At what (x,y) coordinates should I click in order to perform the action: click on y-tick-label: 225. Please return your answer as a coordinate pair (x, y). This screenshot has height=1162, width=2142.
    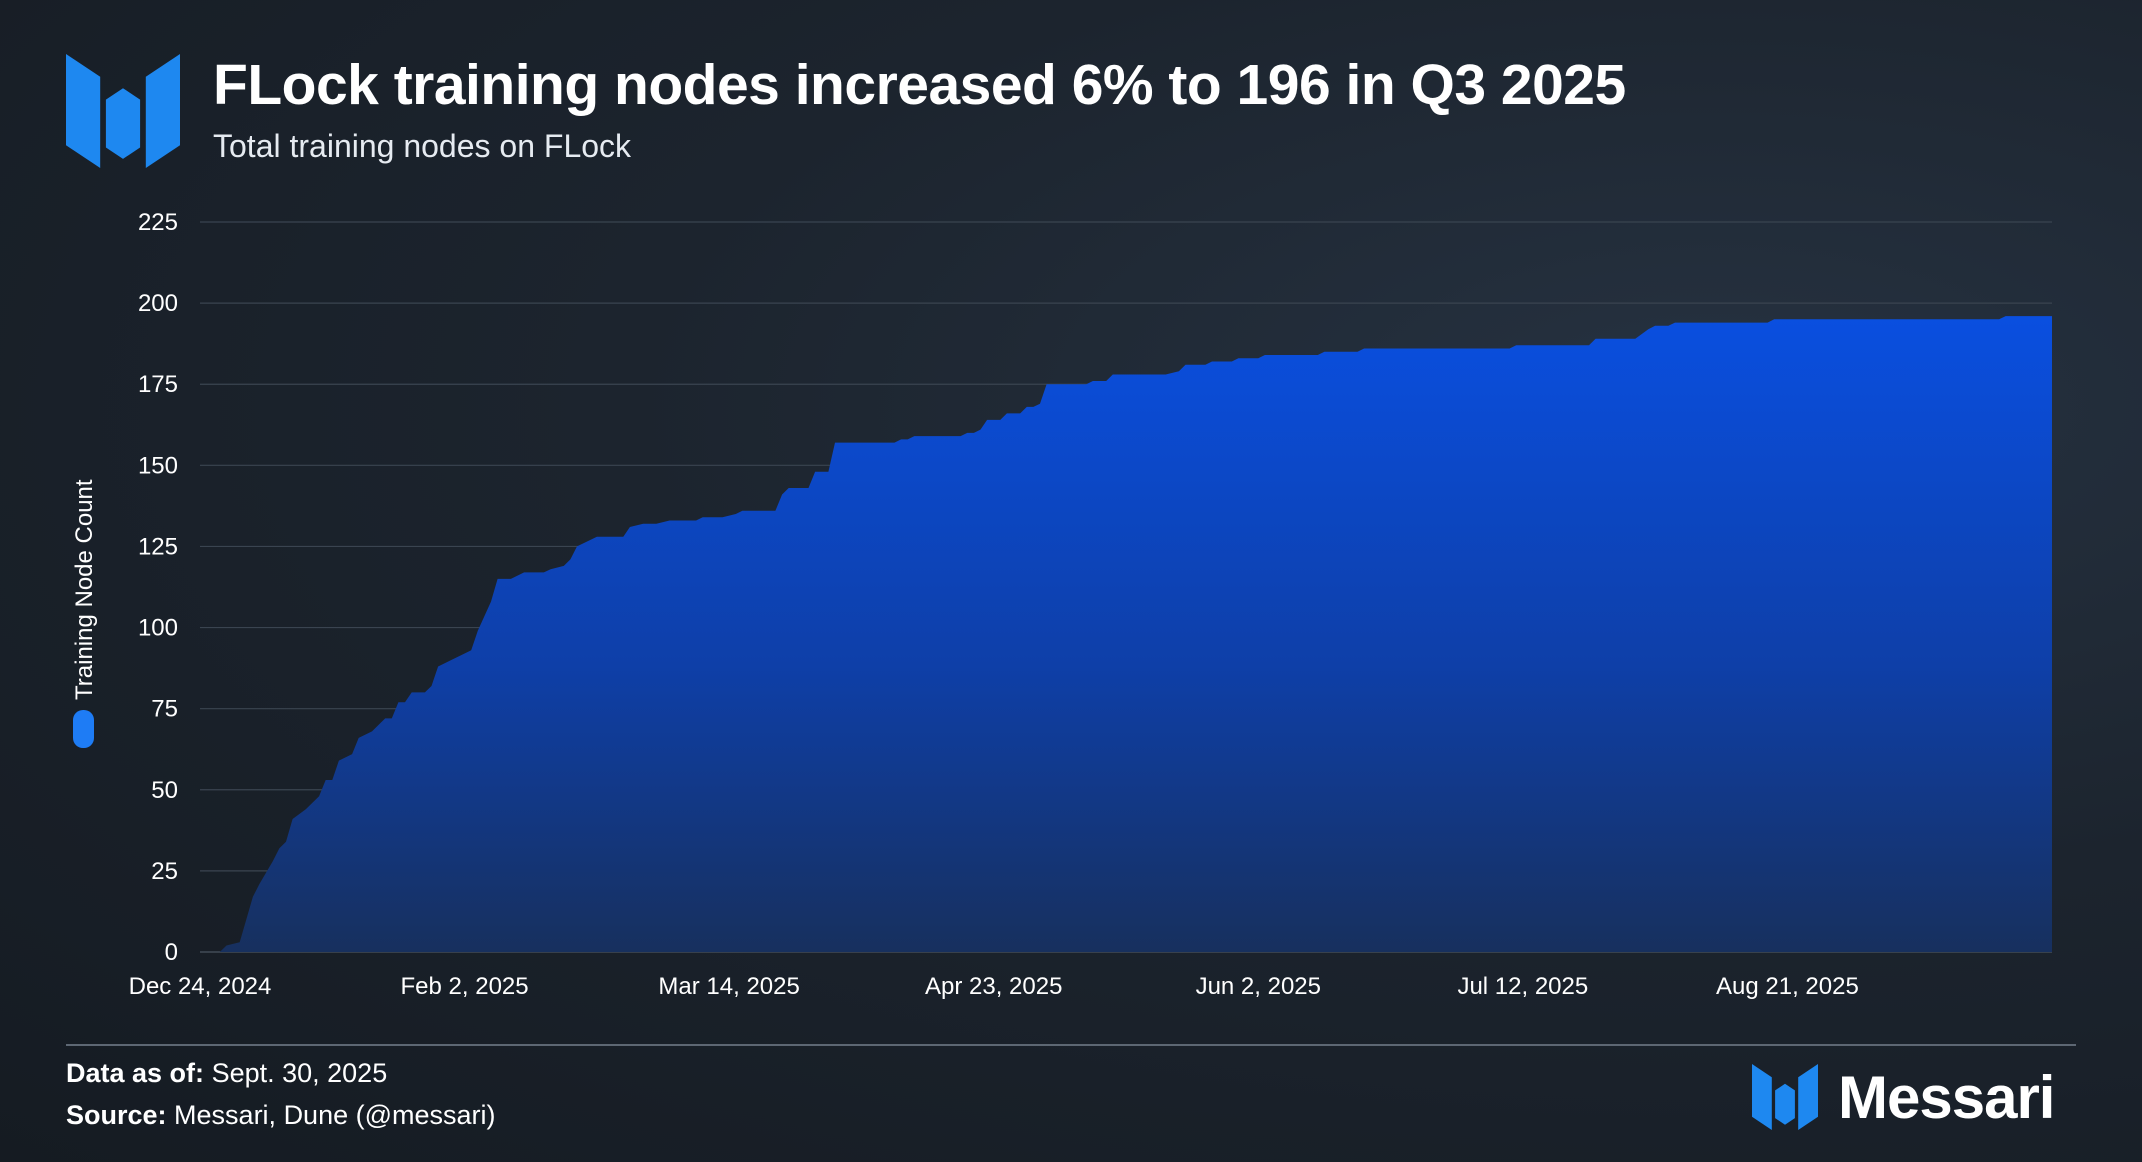
    Looking at the image, I should click on (158, 222).